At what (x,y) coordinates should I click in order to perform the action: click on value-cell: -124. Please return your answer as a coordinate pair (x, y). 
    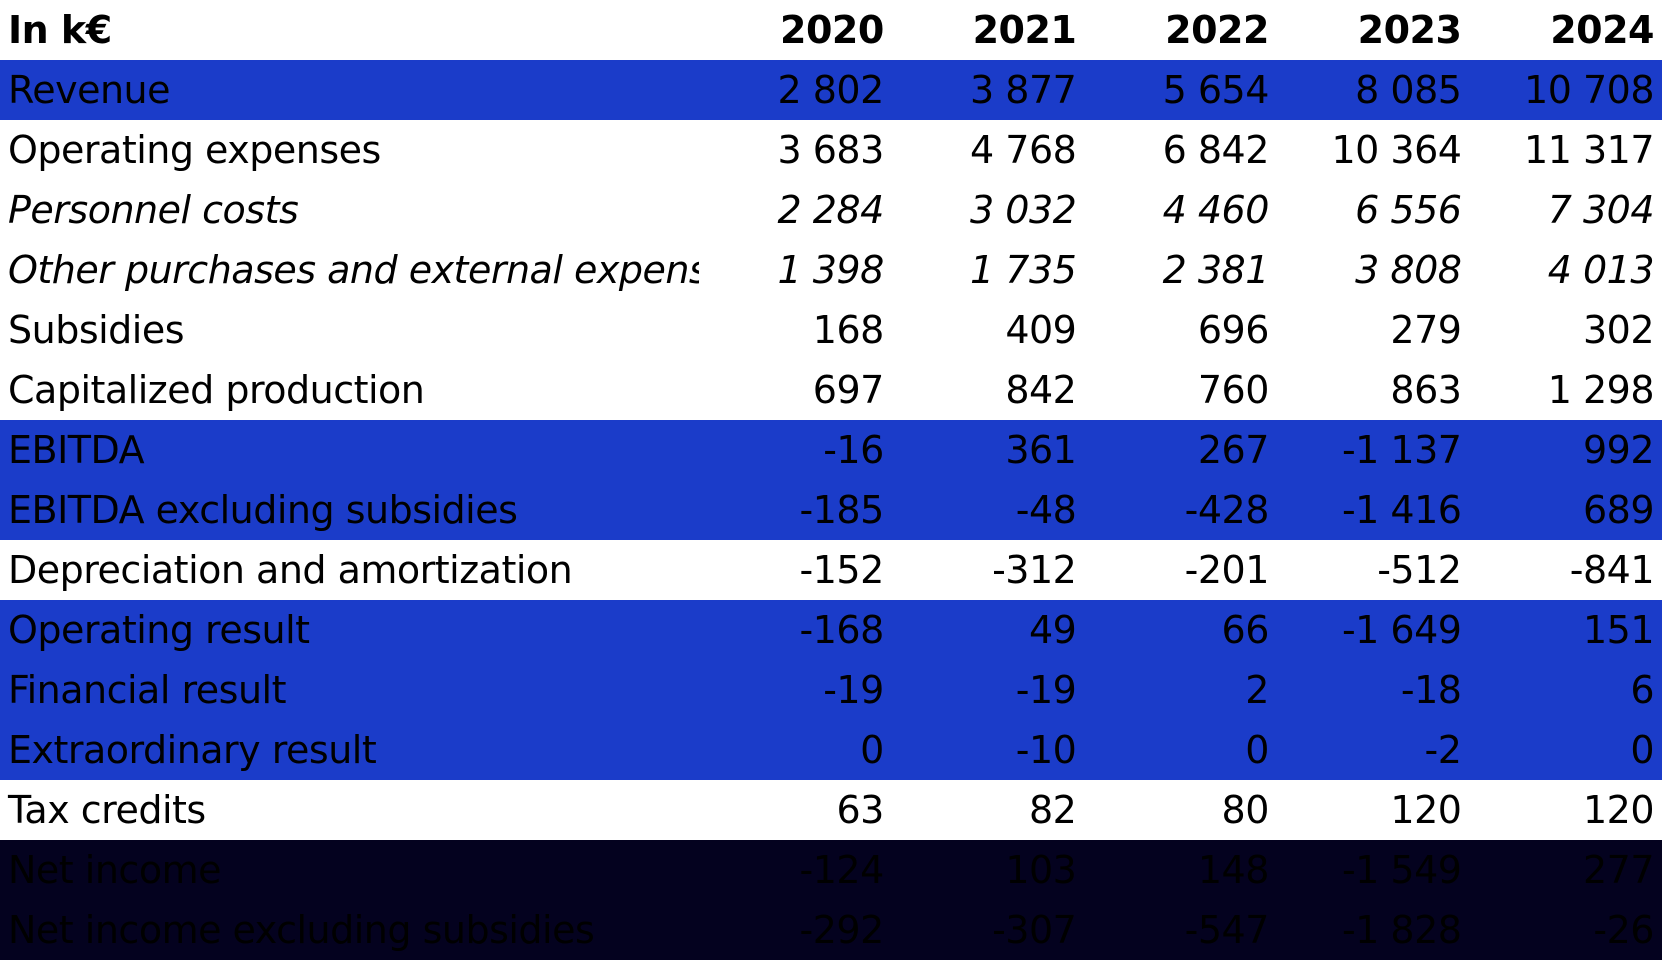
    Looking at the image, I should click on (795, 870).